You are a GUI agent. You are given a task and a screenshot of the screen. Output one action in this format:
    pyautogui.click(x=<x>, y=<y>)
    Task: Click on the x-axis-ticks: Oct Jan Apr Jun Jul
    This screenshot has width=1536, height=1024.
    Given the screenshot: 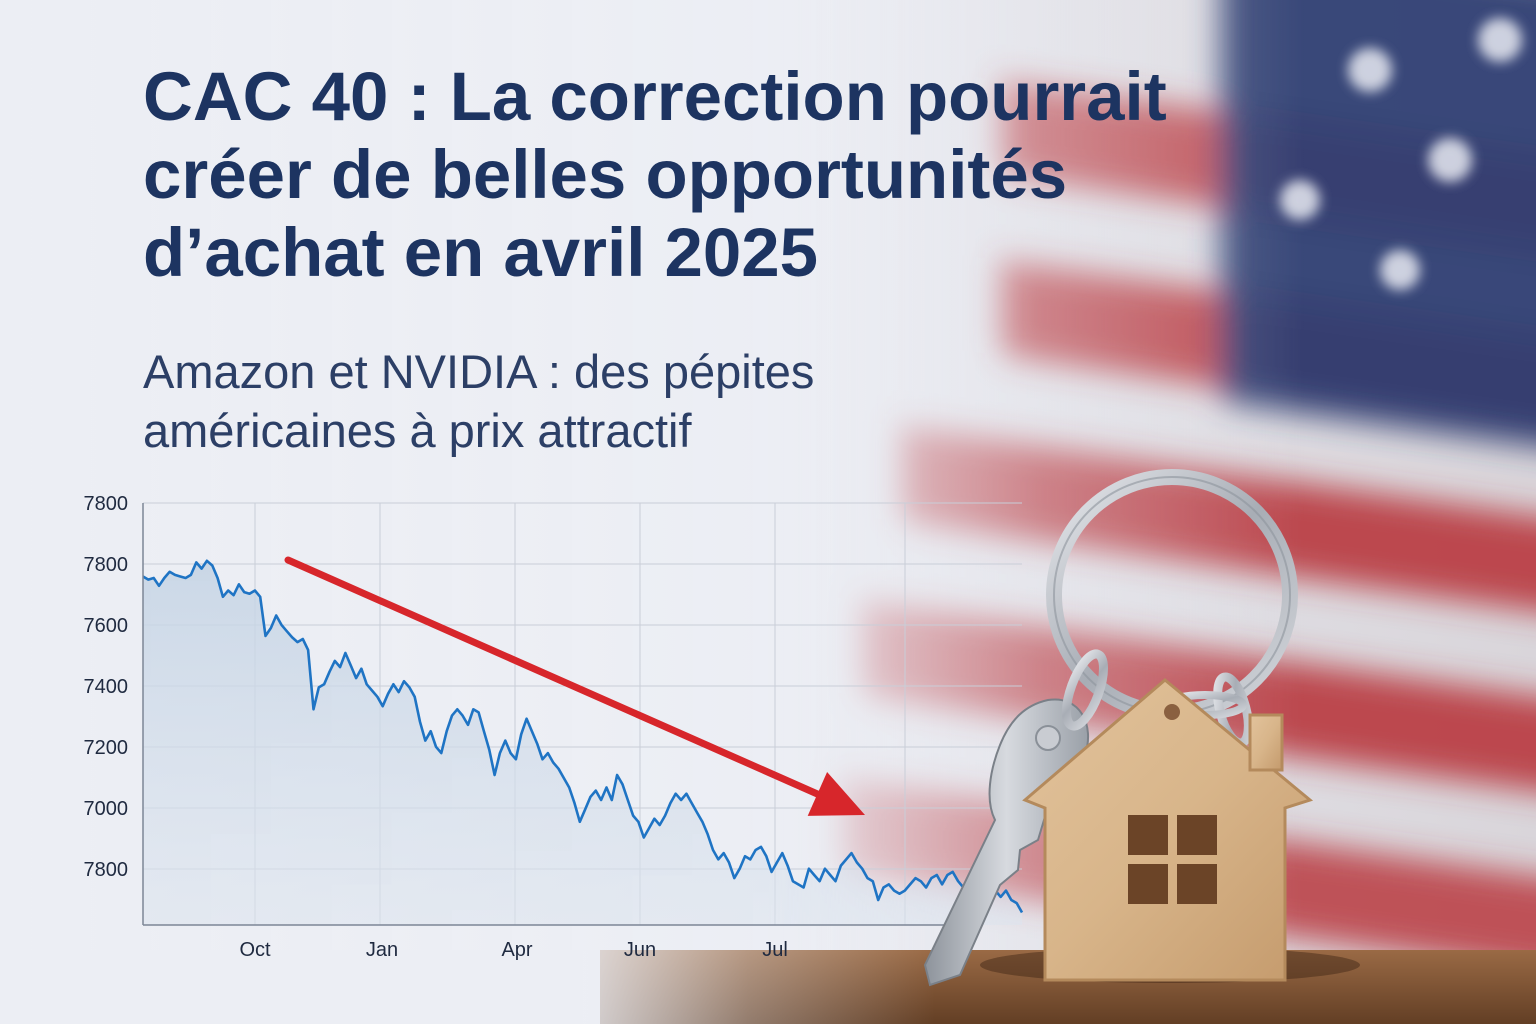 What is the action you would take?
    pyautogui.click(x=513, y=950)
    